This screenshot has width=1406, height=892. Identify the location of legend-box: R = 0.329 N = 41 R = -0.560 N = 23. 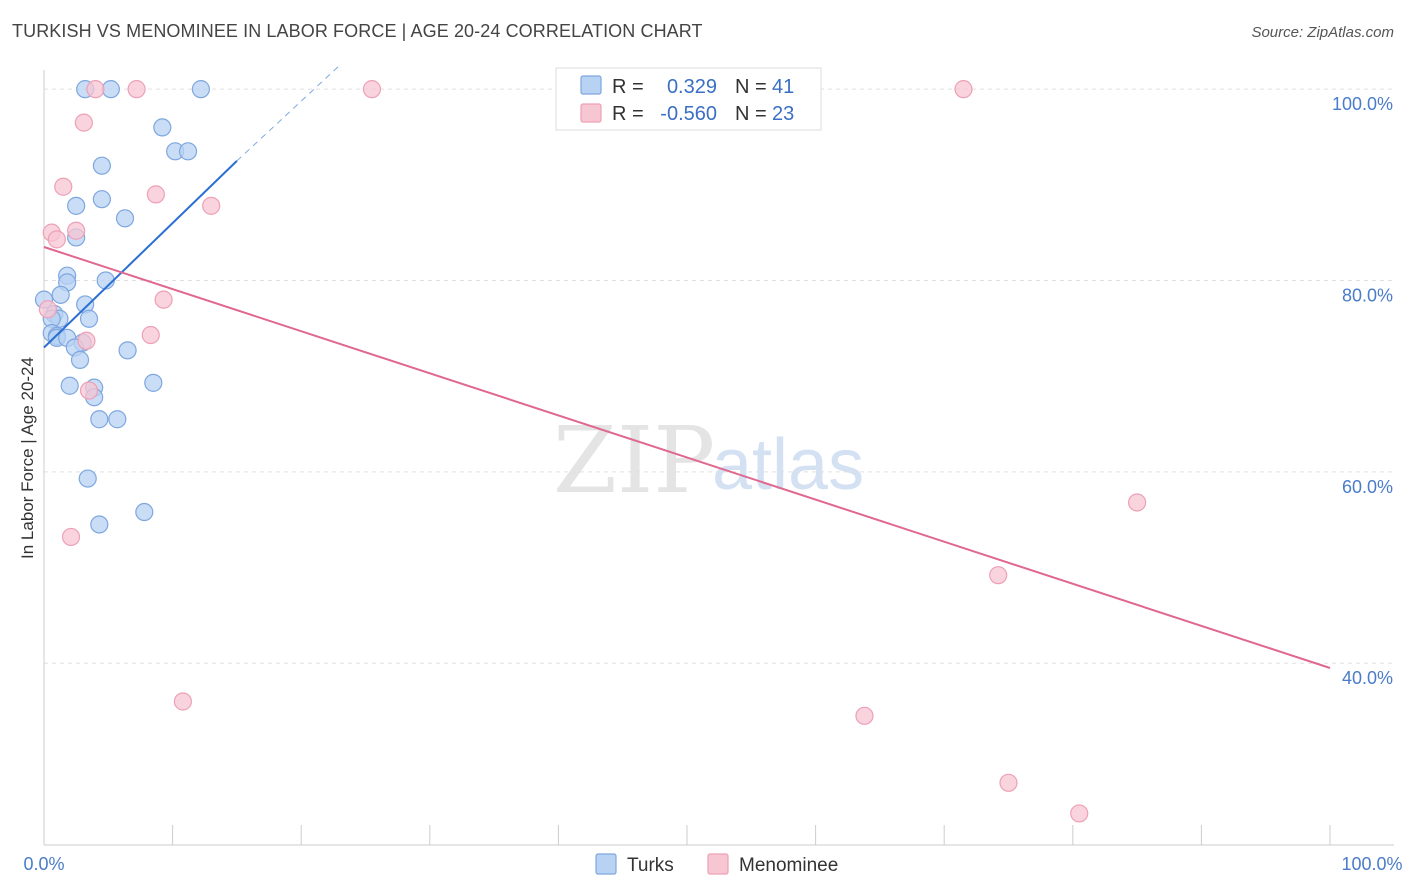
(688, 99).